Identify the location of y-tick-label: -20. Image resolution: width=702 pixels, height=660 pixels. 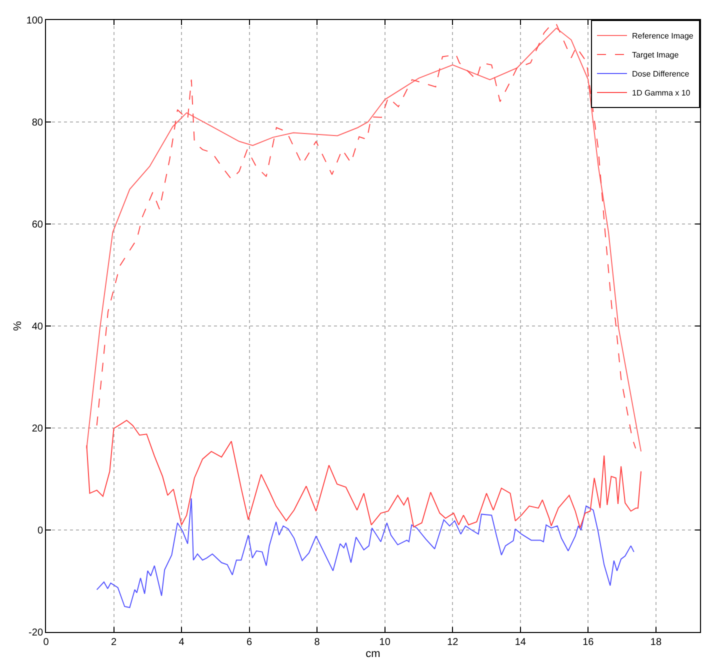
(36, 633).